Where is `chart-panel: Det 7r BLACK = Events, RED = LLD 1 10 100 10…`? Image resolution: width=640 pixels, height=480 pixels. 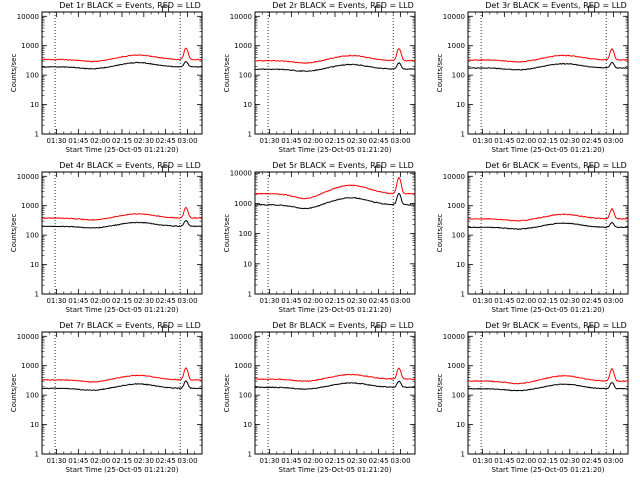 chart-panel: Det 7r BLACK = Events, RED = LLD 1 10 100 10… is located at coordinates (106, 397).